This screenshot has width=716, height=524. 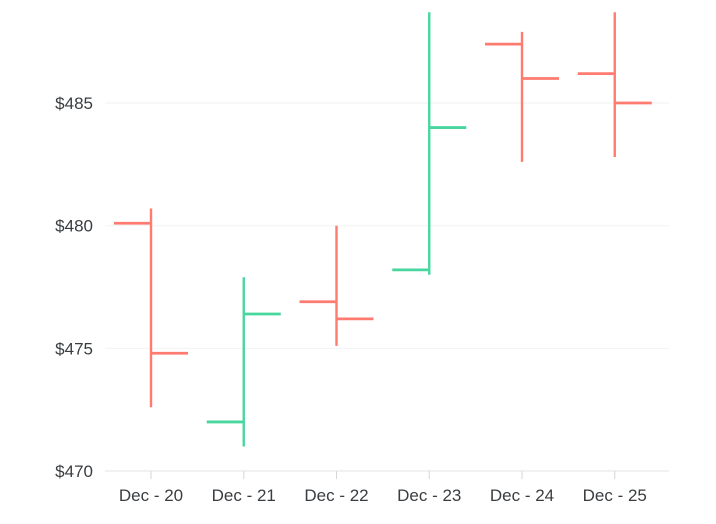 I want to click on x-axis-label: Dec - 23, so click(x=429, y=495).